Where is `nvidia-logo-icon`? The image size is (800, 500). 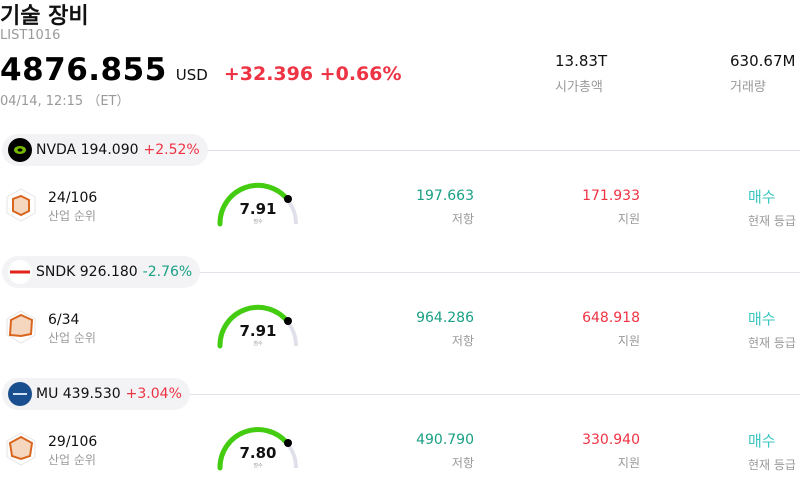 nvidia-logo-icon is located at coordinates (20, 150).